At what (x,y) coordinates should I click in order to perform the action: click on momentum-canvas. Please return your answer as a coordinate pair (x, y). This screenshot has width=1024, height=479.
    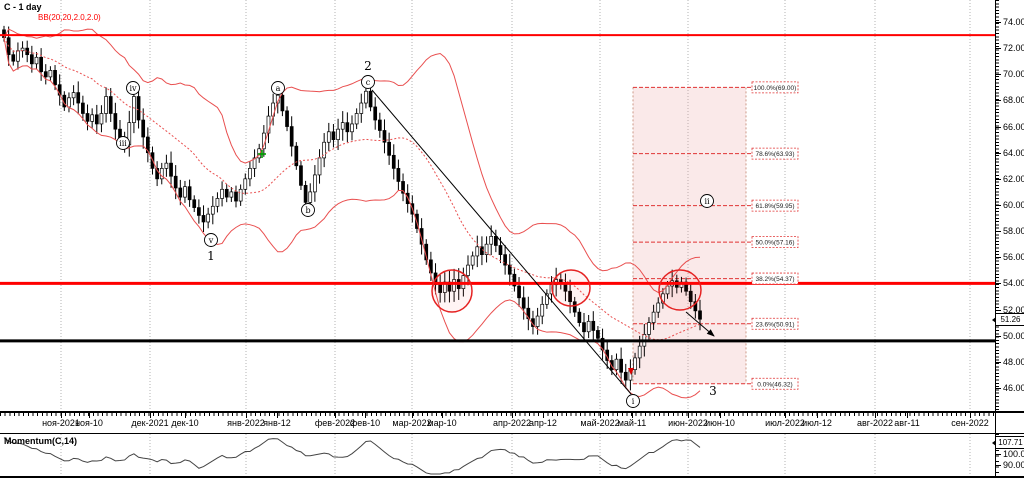
    Looking at the image, I should click on (497, 455).